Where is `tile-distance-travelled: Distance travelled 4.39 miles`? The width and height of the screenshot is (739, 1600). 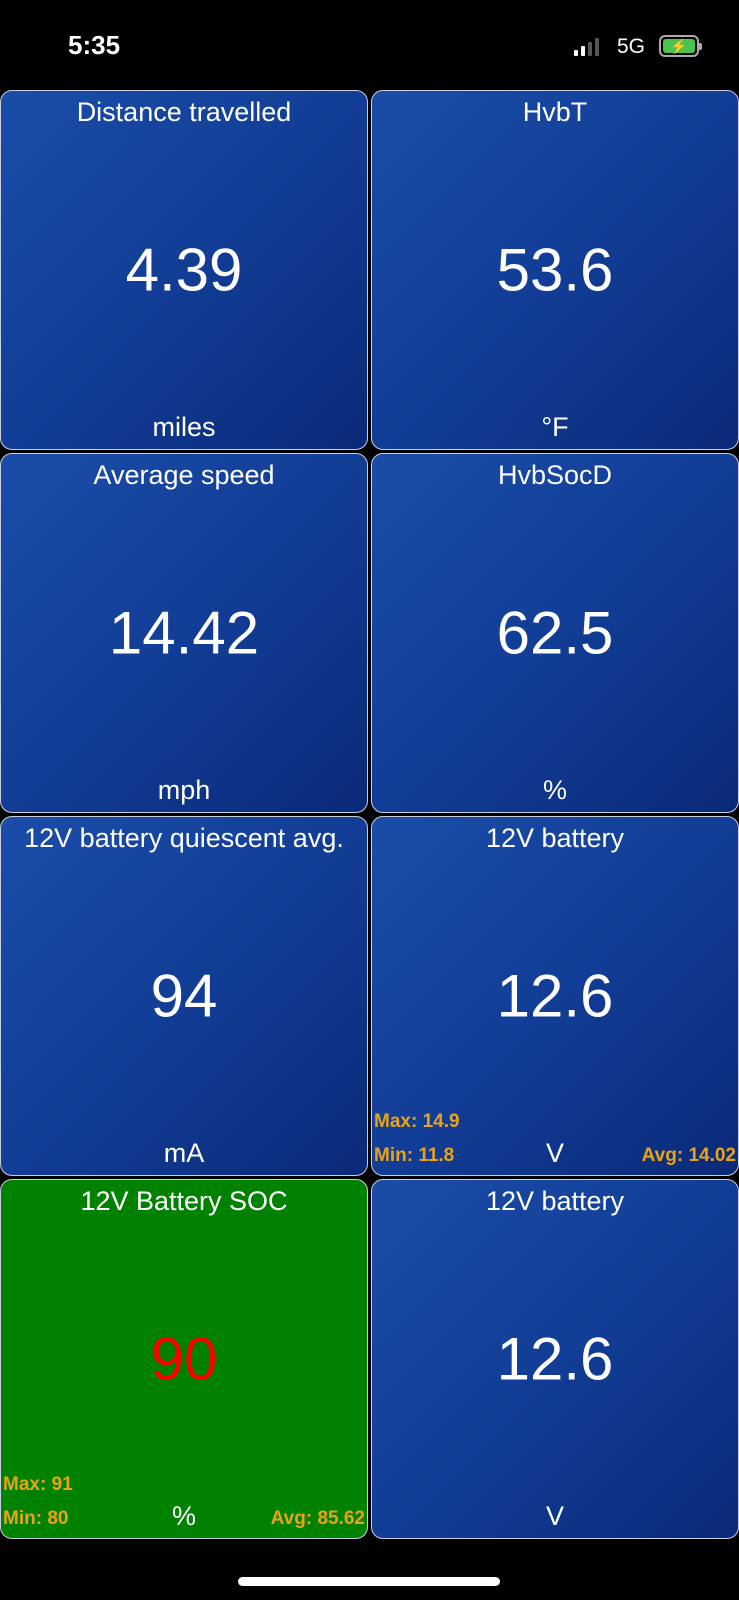 tile-distance-travelled: Distance travelled 4.39 miles is located at coordinates (184, 270).